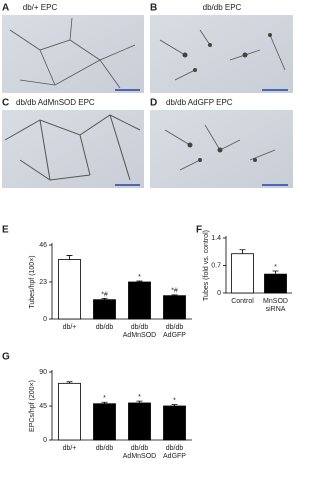 The width and height of the screenshot is (320, 483). What do you see at coordinates (199, 102) in the screenshot?
I see `panel-label: db/db AdGFP EPC` at bounding box center [199, 102].